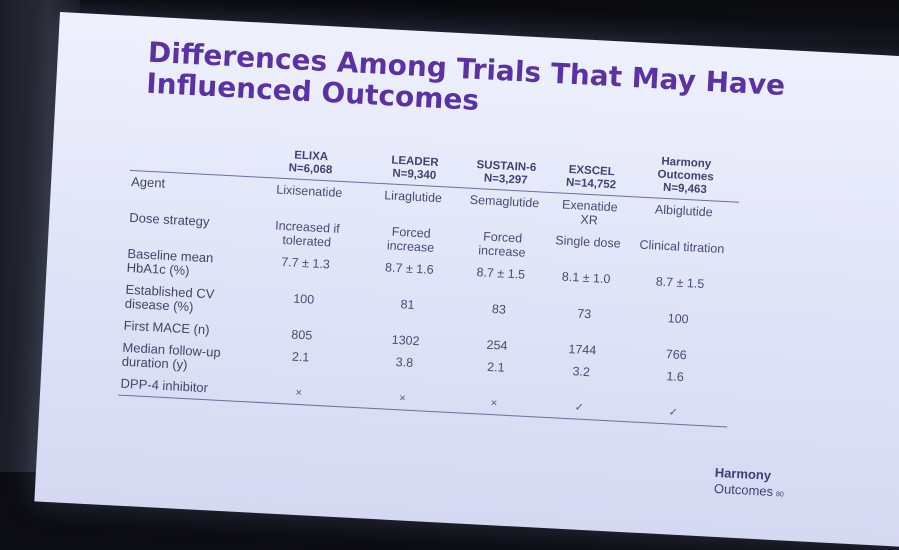  Describe the element at coordinates (584, 314) in the screenshot. I see `table-cell: 73` at that location.